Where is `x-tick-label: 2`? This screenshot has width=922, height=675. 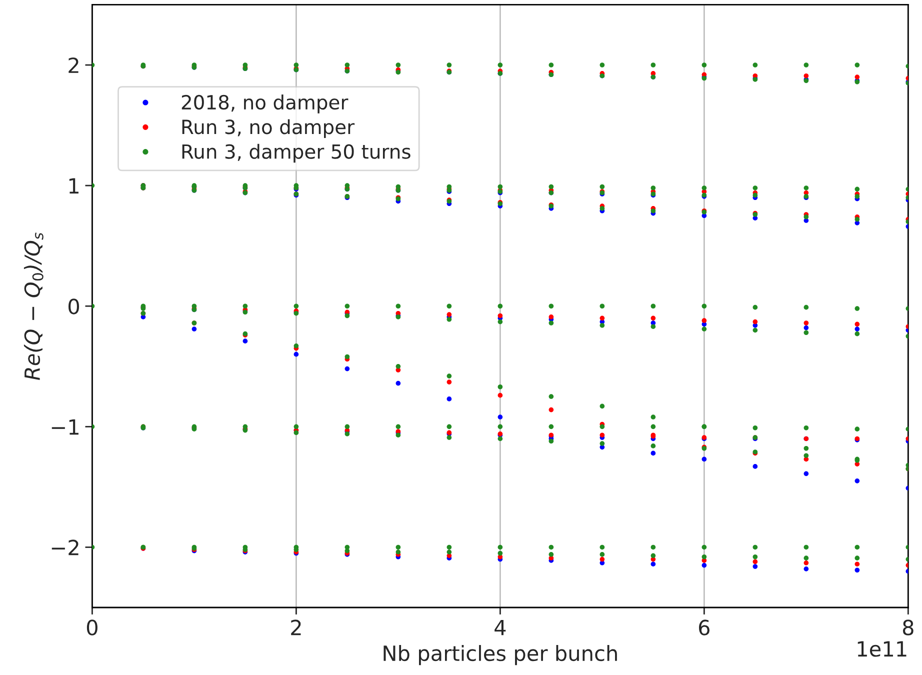 x-tick-label: 2 is located at coordinates (296, 628).